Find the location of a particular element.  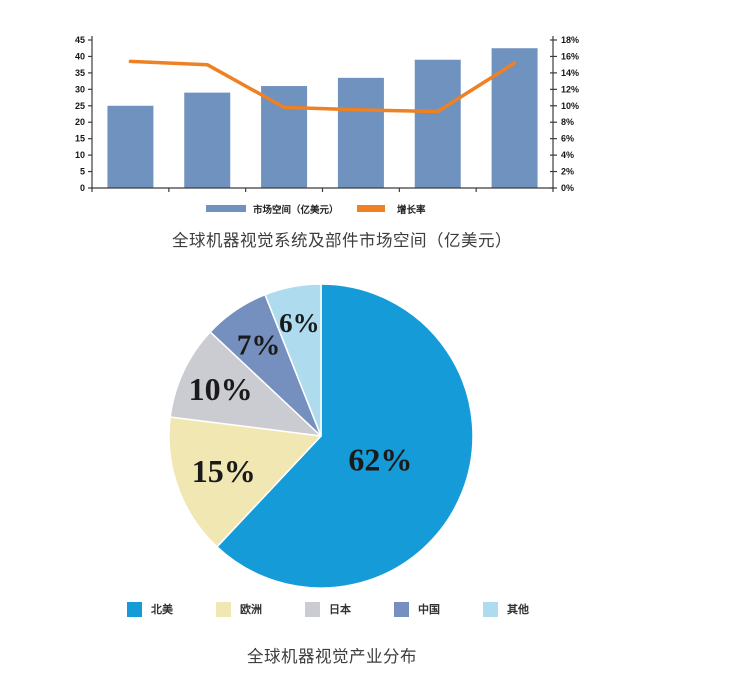

pie-legend-label-4: 其他 is located at coordinates (518, 610).